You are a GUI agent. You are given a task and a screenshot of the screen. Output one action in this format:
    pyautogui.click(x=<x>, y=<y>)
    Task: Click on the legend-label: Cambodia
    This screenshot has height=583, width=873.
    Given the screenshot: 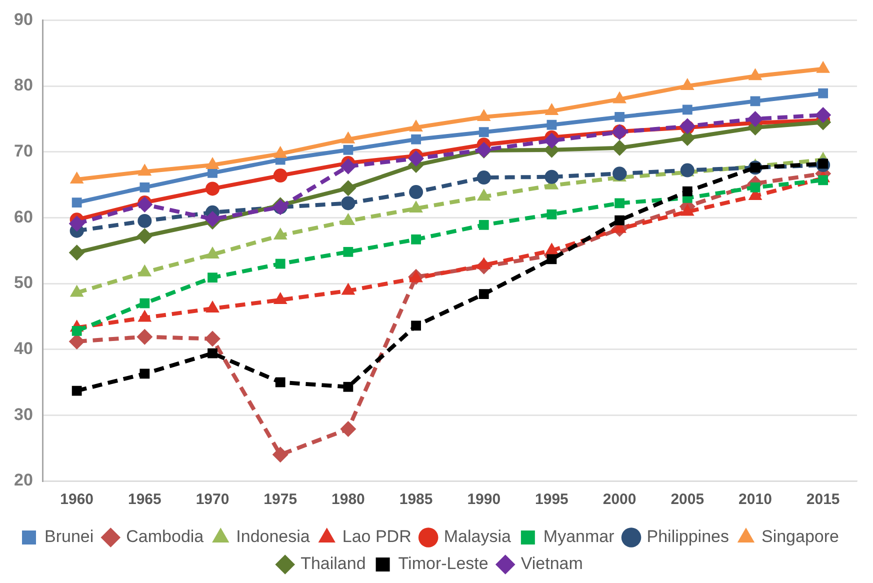 What is the action you would take?
    pyautogui.click(x=165, y=536)
    